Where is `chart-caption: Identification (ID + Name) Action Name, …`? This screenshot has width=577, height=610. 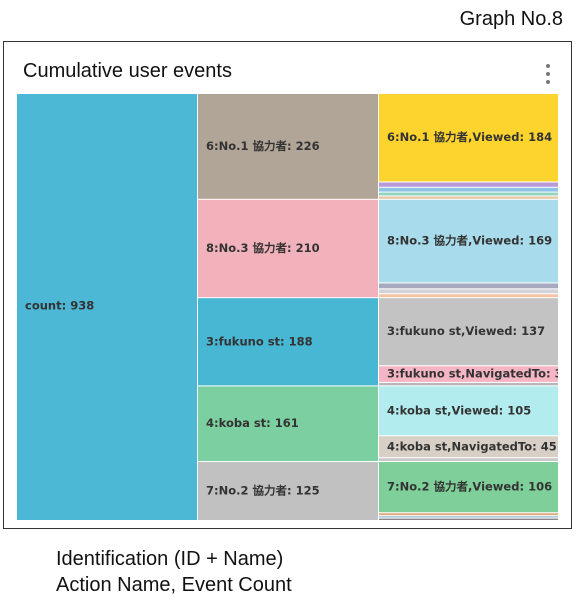
chart-caption: Identification (ID + Name) Action Name, … is located at coordinates (174, 572).